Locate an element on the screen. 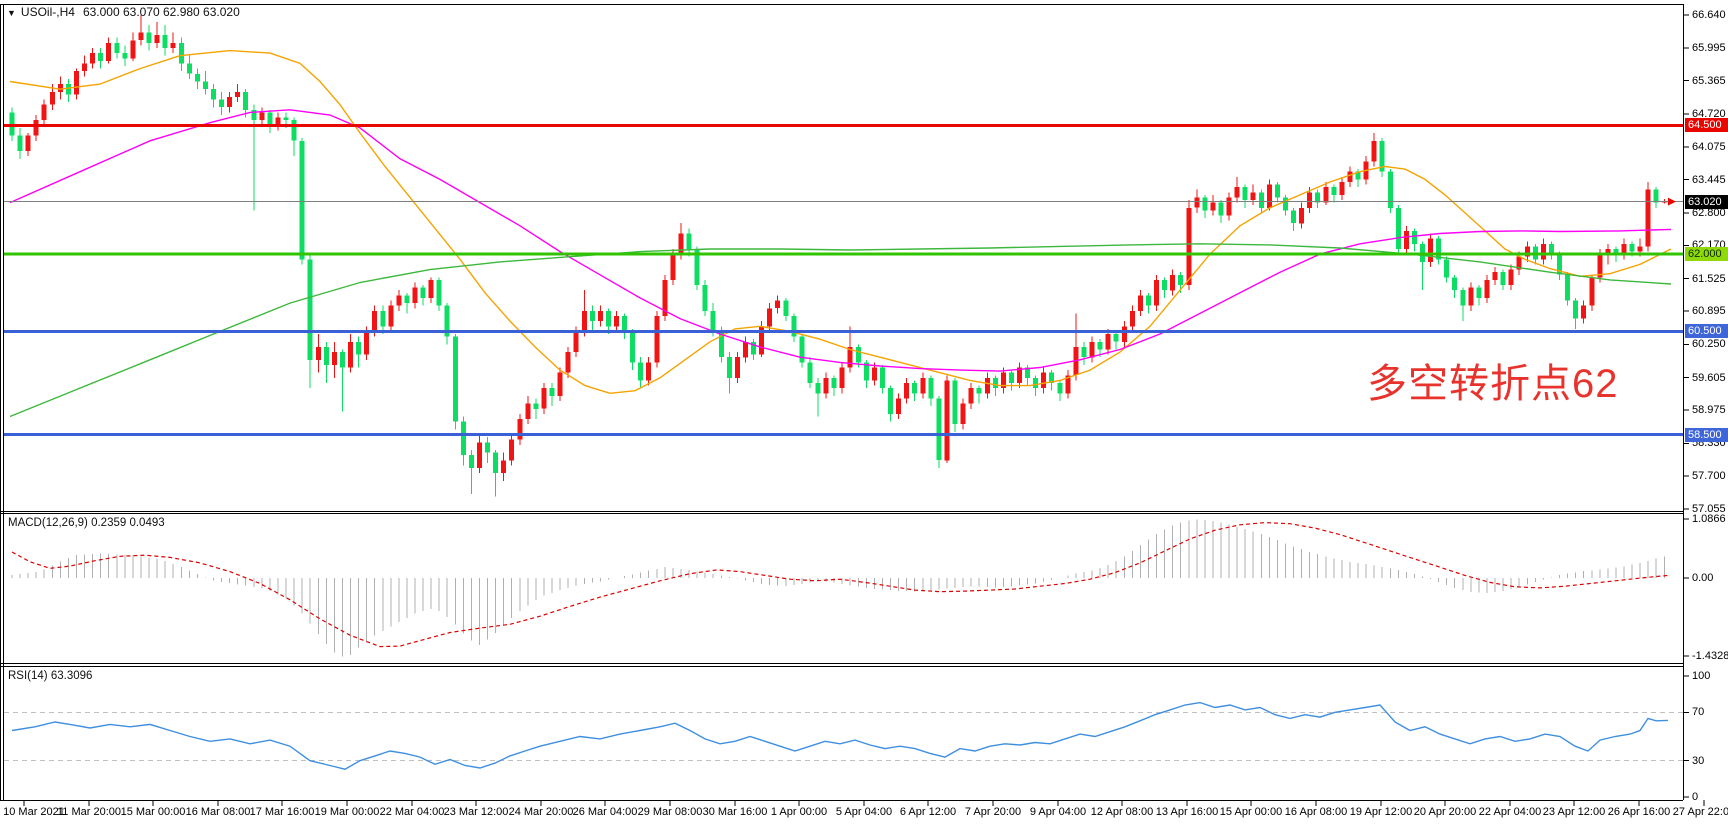  time-axis-tick: 22 Apr 04:00 is located at coordinates (1510, 812).